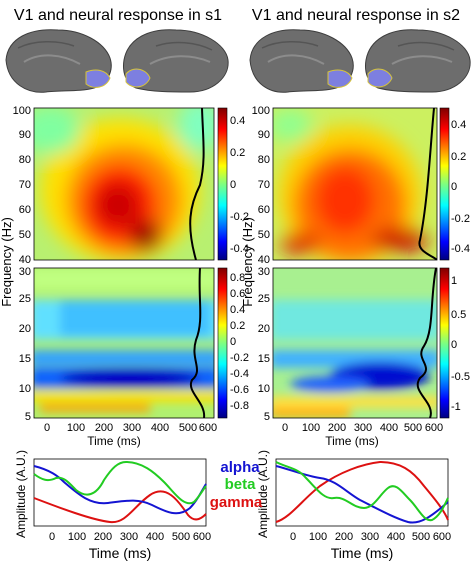 The height and width of the screenshot is (564, 474). Describe the element at coordinates (301, 61) in the screenshot. I see `brain-s2-left-hemisphere` at that location.